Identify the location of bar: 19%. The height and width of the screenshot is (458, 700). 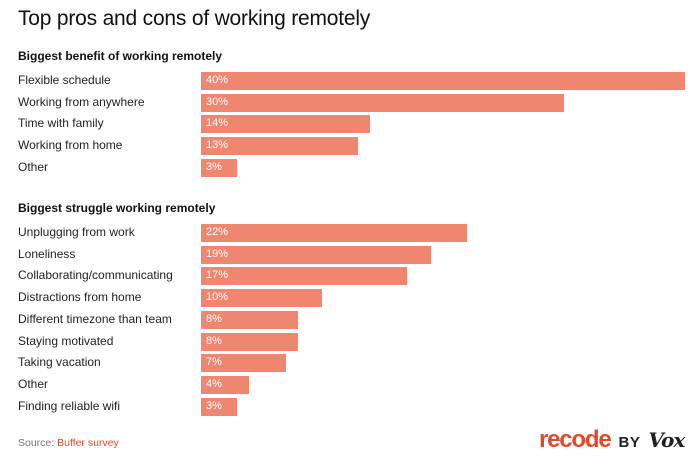
(316, 254).